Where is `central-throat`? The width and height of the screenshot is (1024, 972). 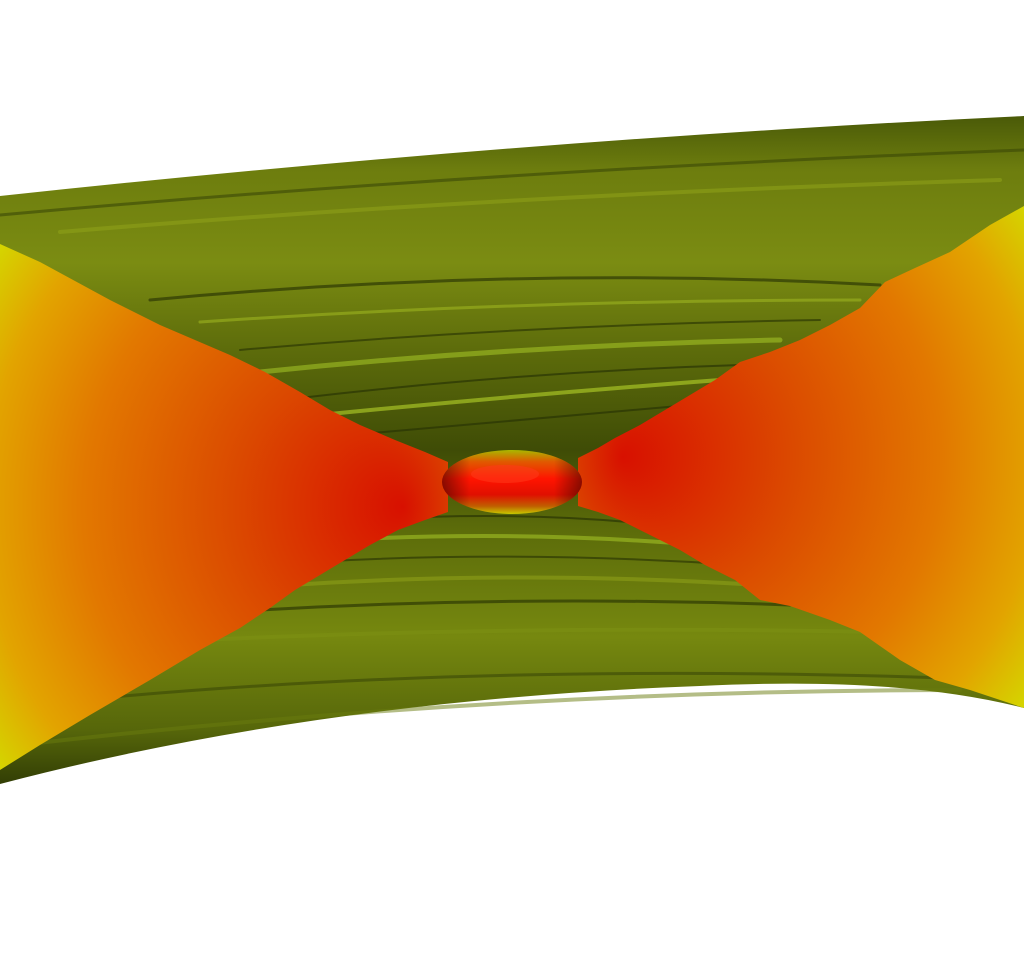
central-throat is located at coordinates (512, 482).